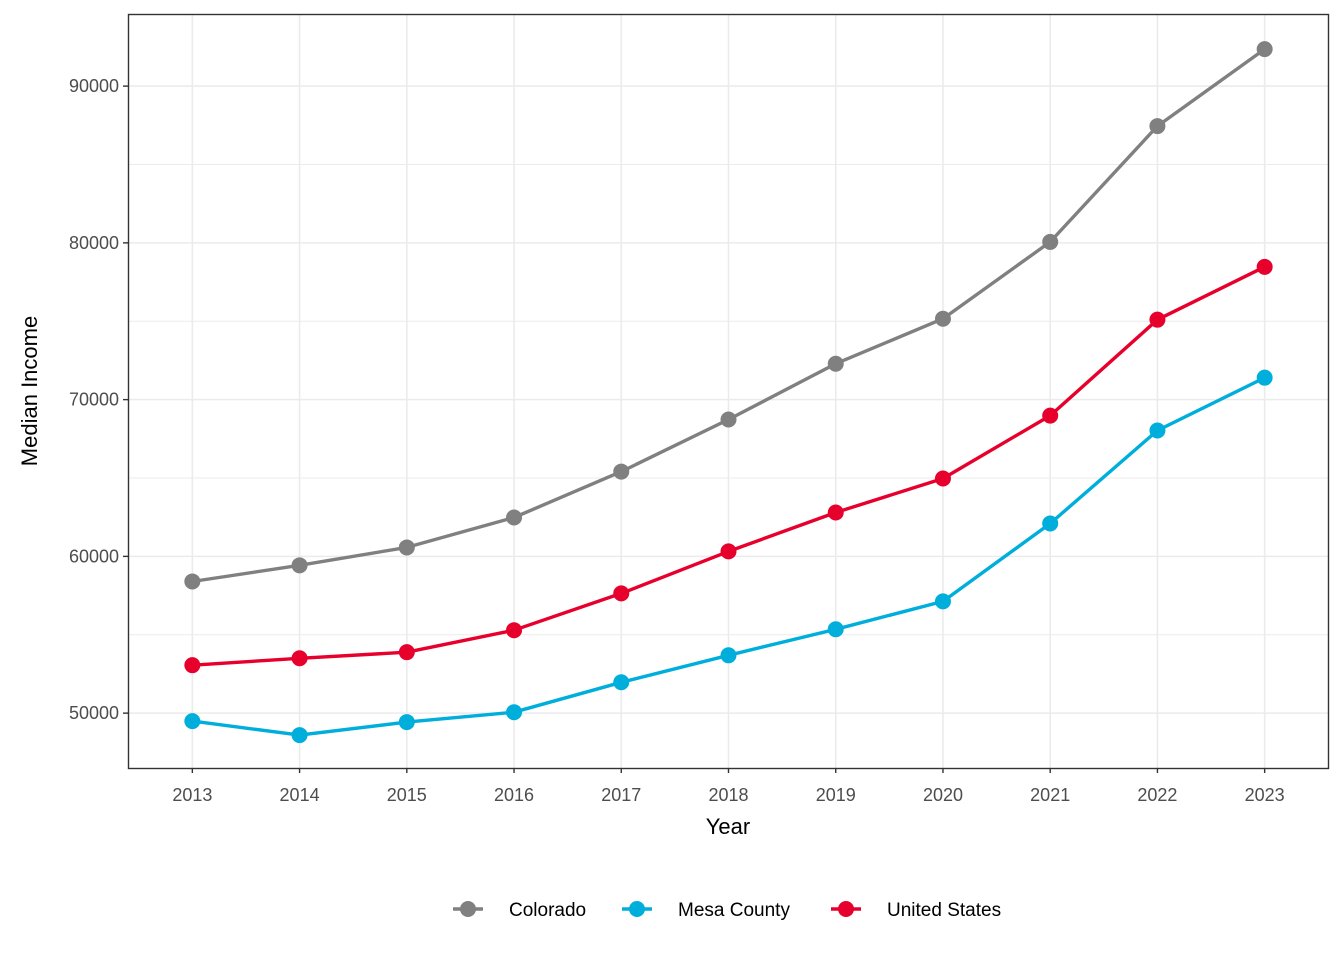  Describe the element at coordinates (300, 795) in the screenshot. I see `x-tick-label: 2014` at that location.